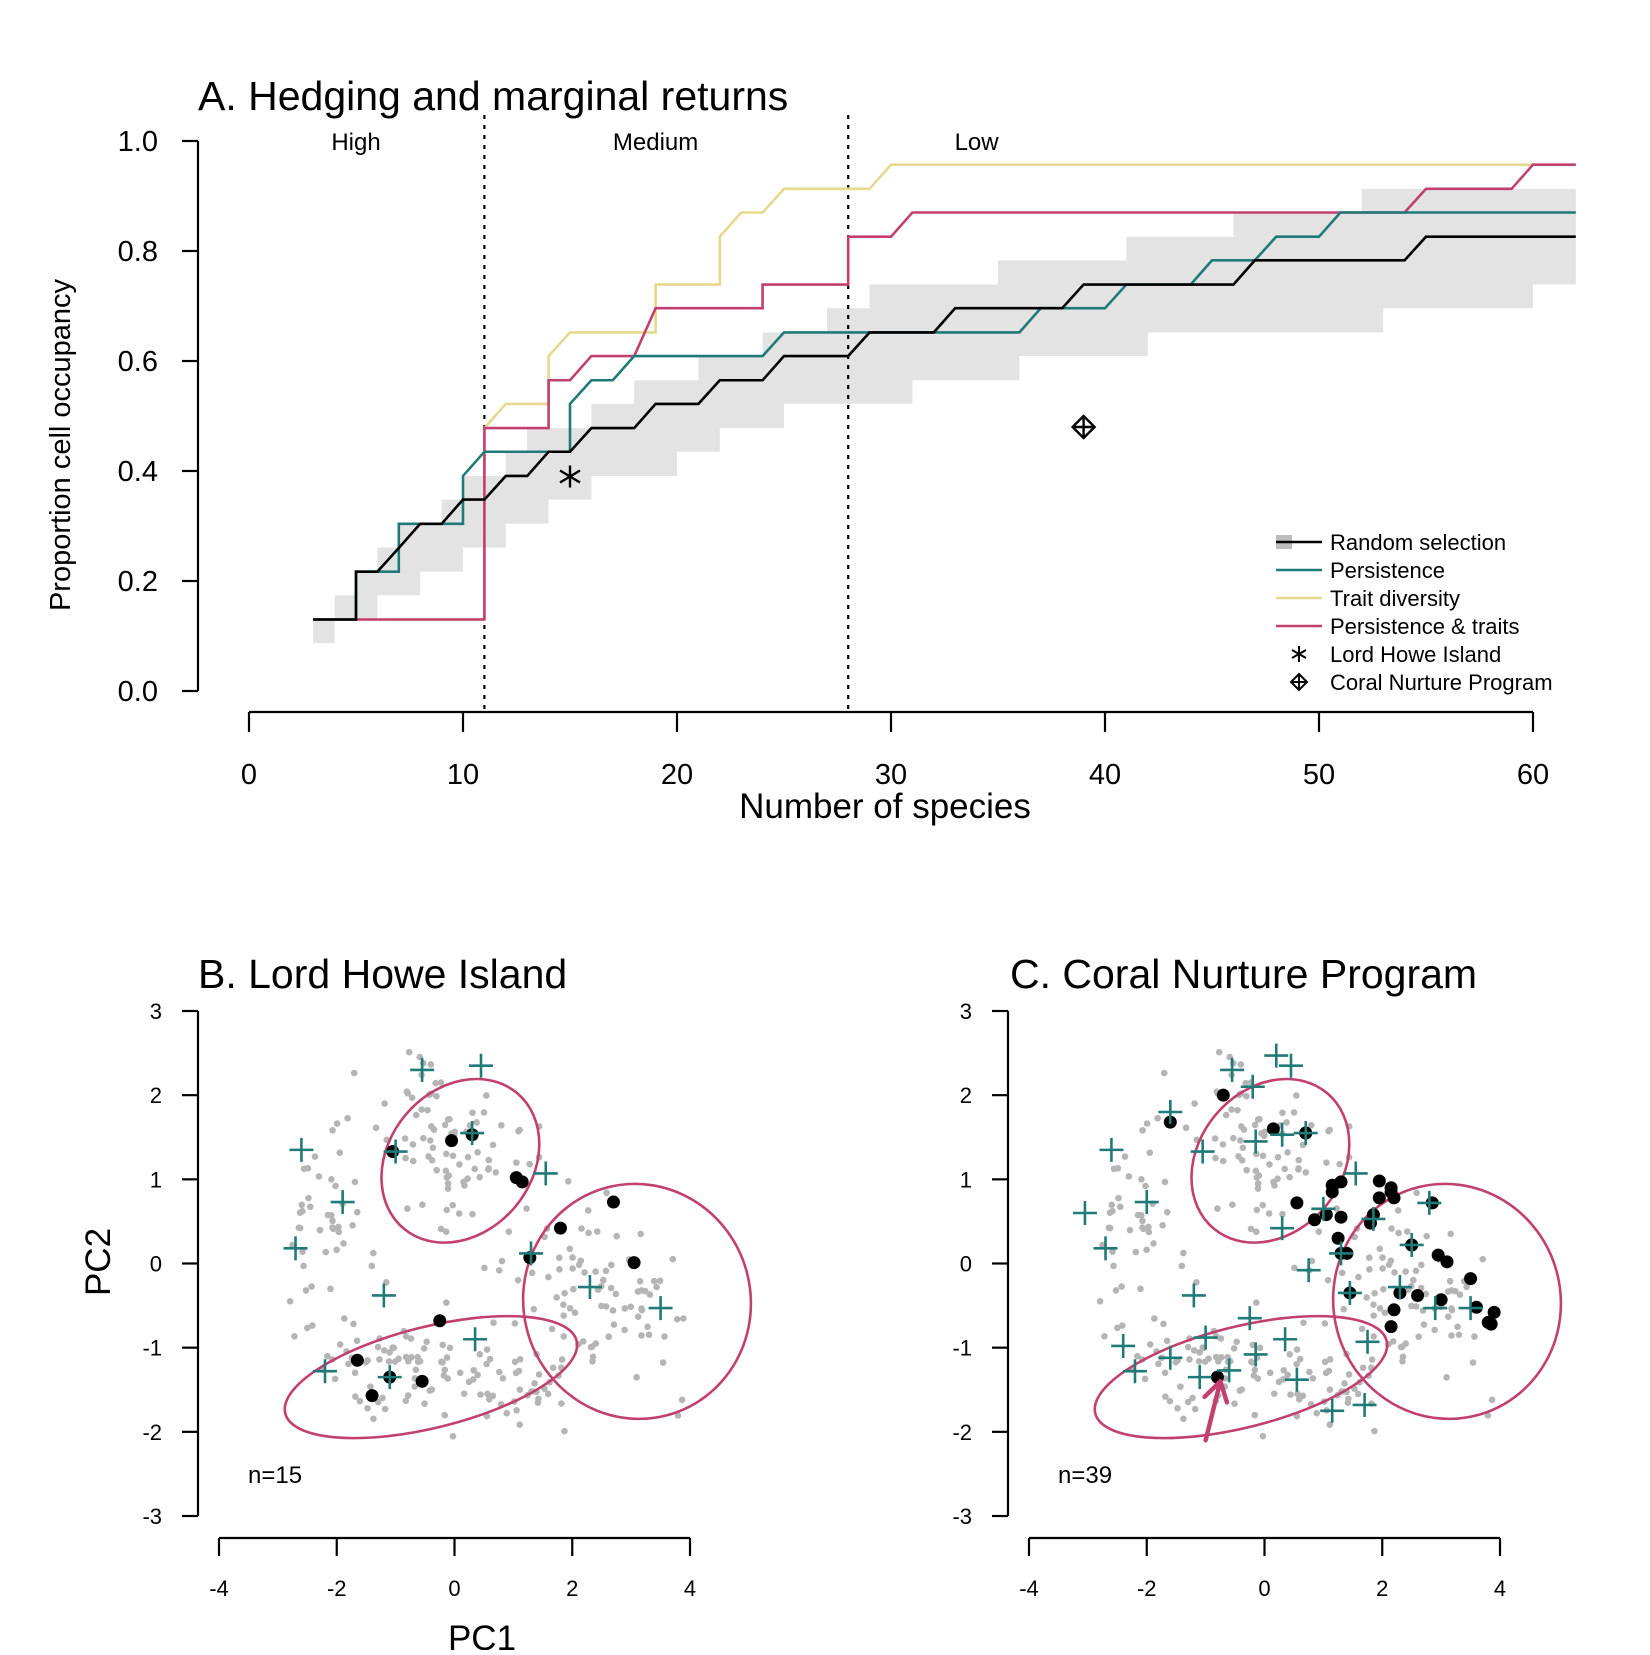 Image resolution: width=1650 pixels, height=1655 pixels. I want to click on x-tick-label: 30, so click(891, 775).